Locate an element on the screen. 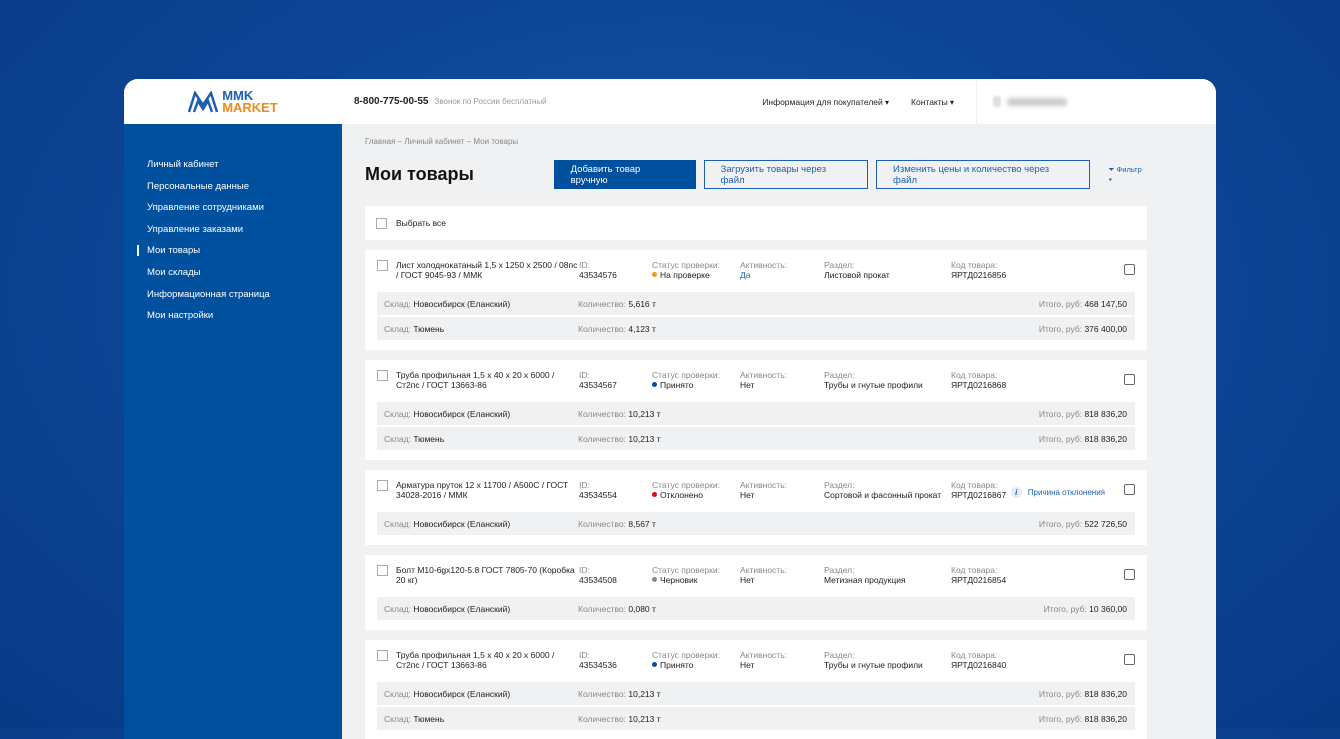 The width and height of the screenshot is (1340, 739). product-id: 43534567 is located at coordinates (598, 385).